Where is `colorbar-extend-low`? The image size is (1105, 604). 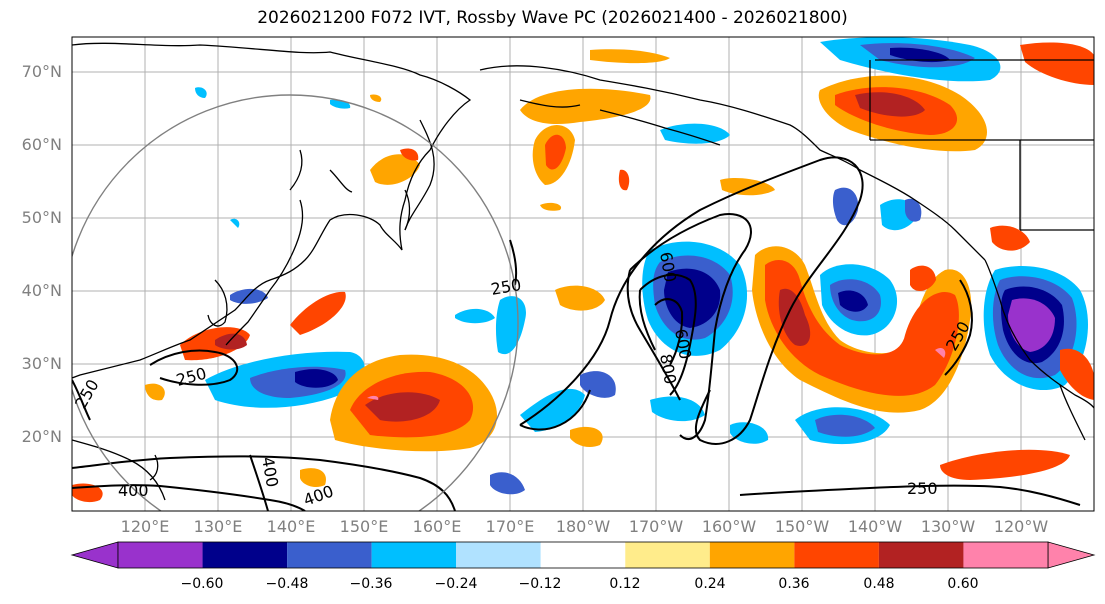
colorbar-extend-low is located at coordinates (94, 555).